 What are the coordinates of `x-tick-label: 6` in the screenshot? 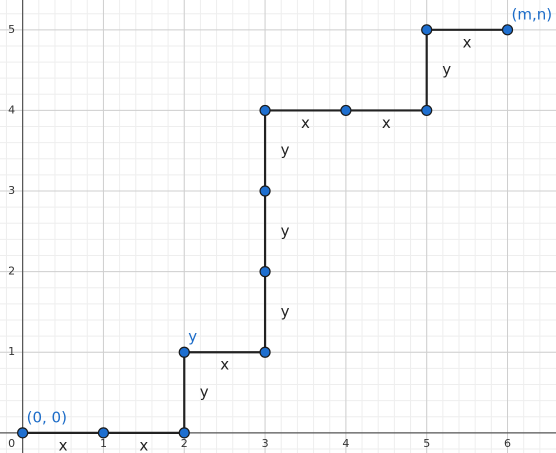 It's located at (507, 443).